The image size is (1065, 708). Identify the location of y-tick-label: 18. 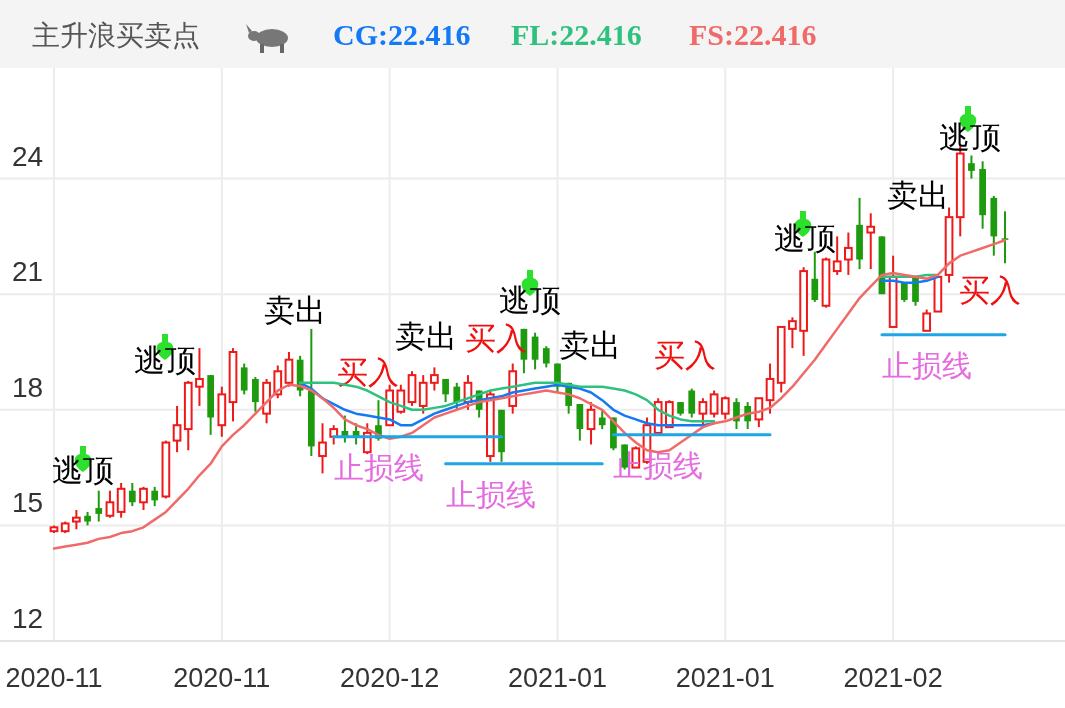
(28, 387).